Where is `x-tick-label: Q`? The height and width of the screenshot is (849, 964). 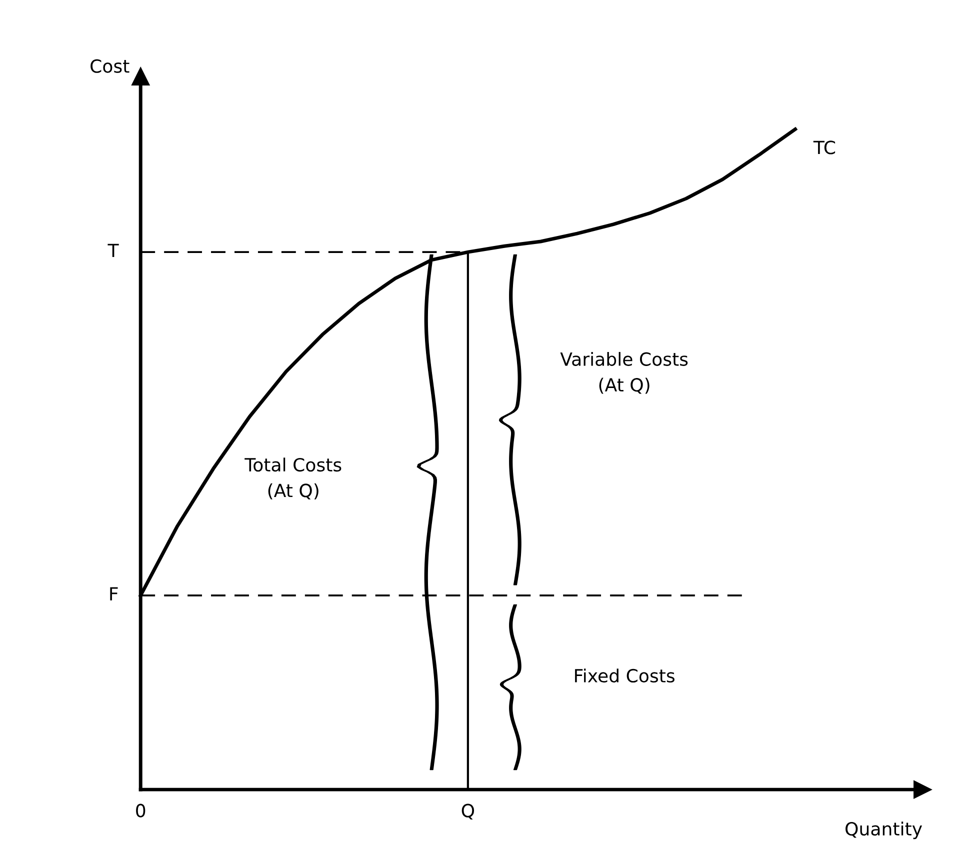 x-tick-label: Q is located at coordinates (468, 812).